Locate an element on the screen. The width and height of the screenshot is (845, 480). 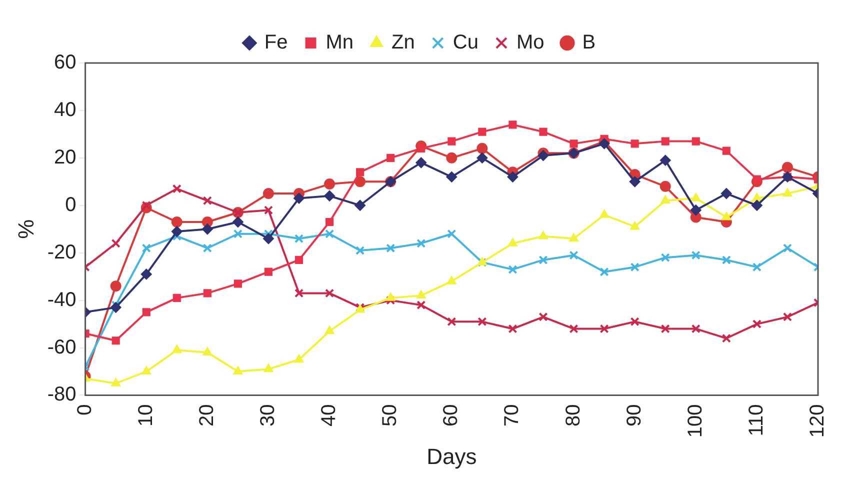
legend-label: B is located at coordinates (589, 43).